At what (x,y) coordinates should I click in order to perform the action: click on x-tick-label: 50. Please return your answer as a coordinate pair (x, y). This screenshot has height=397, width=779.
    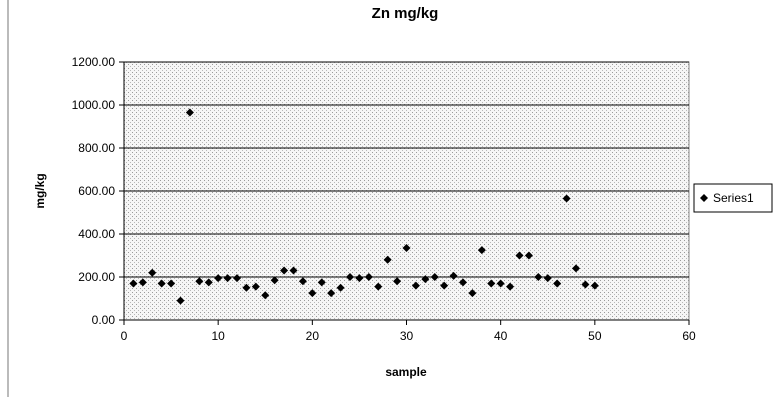
    Looking at the image, I should click on (595, 336).